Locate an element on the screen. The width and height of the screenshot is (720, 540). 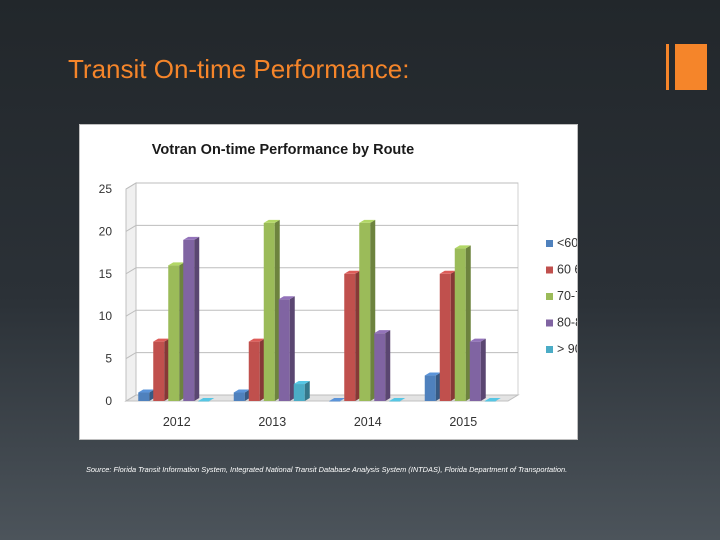
chart-title: Votran On-time Performance by Route is located at coordinates (283, 150).